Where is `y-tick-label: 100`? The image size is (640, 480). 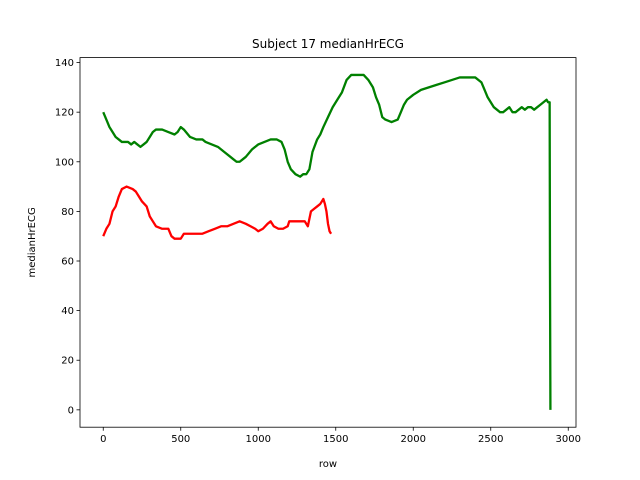 y-tick-label: 100 is located at coordinates (64, 162).